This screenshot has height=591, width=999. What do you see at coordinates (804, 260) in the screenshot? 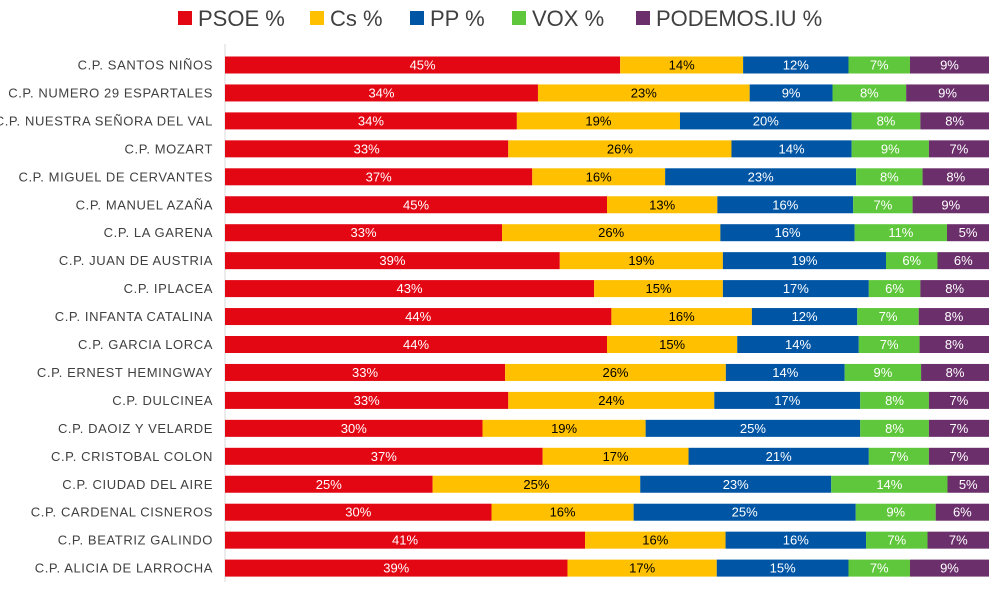
I see `data-label: 19%` at bounding box center [804, 260].